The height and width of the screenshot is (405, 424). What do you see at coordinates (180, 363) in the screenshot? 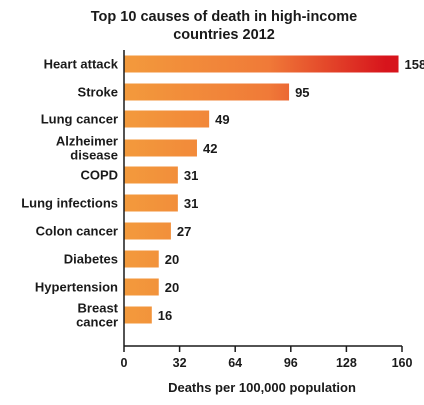
I see `x-tick-label-1: 32` at bounding box center [180, 363].